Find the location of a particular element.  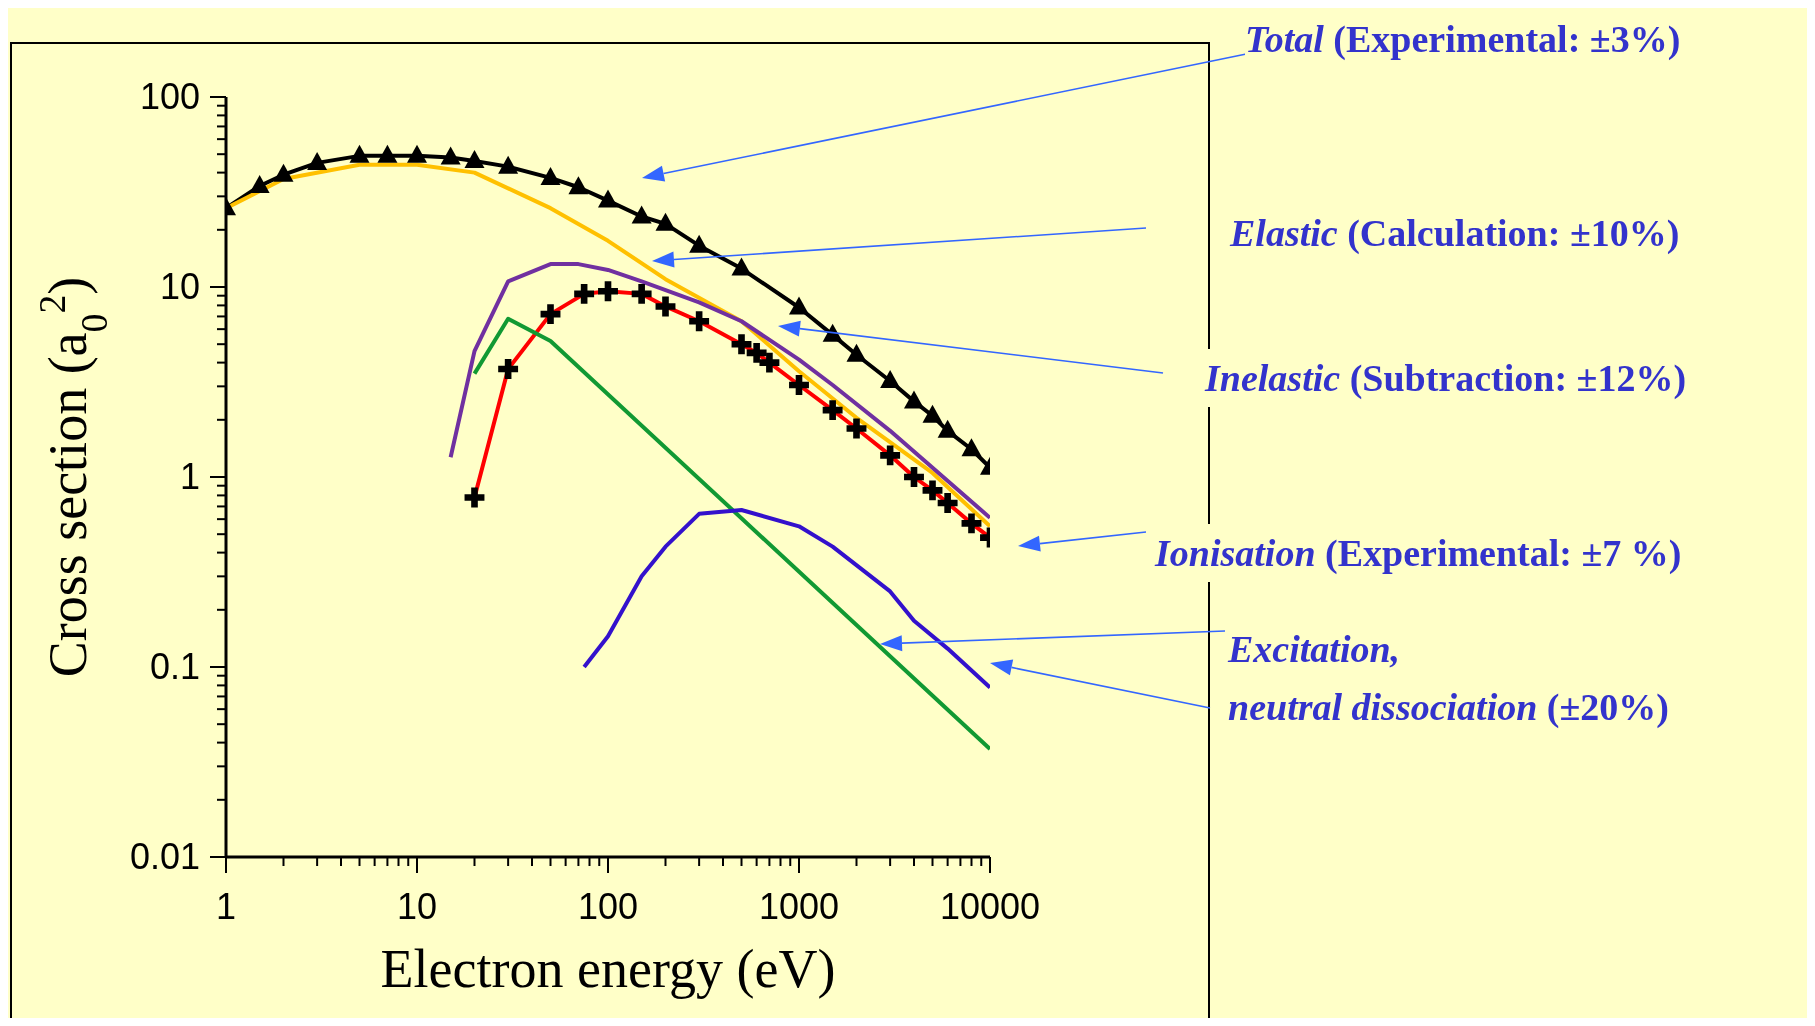

text: Inelastic (Subtraction: ±12%) is located at coordinates (1446, 378).